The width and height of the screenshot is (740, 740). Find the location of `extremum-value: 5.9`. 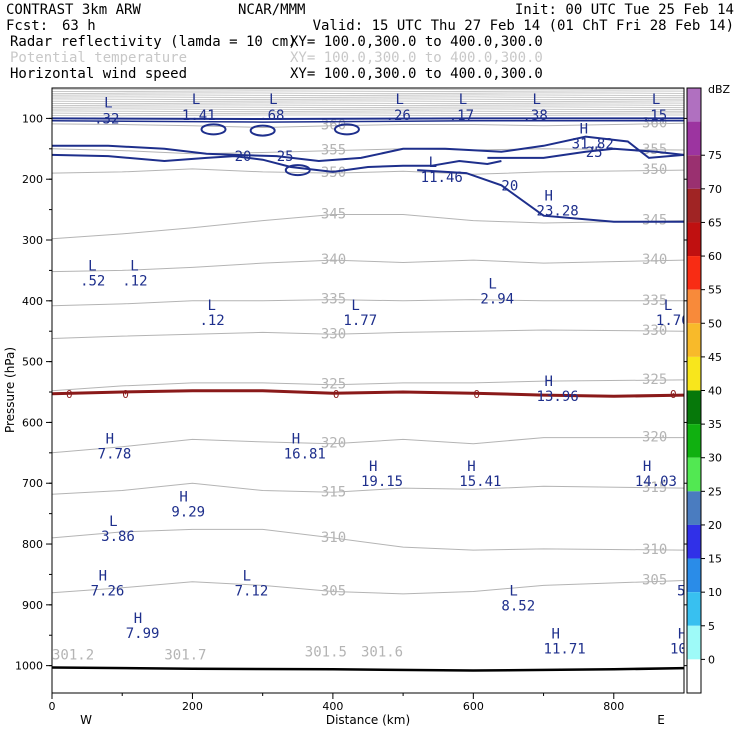

extremum-value: 5.9 is located at coordinates (689, 592).